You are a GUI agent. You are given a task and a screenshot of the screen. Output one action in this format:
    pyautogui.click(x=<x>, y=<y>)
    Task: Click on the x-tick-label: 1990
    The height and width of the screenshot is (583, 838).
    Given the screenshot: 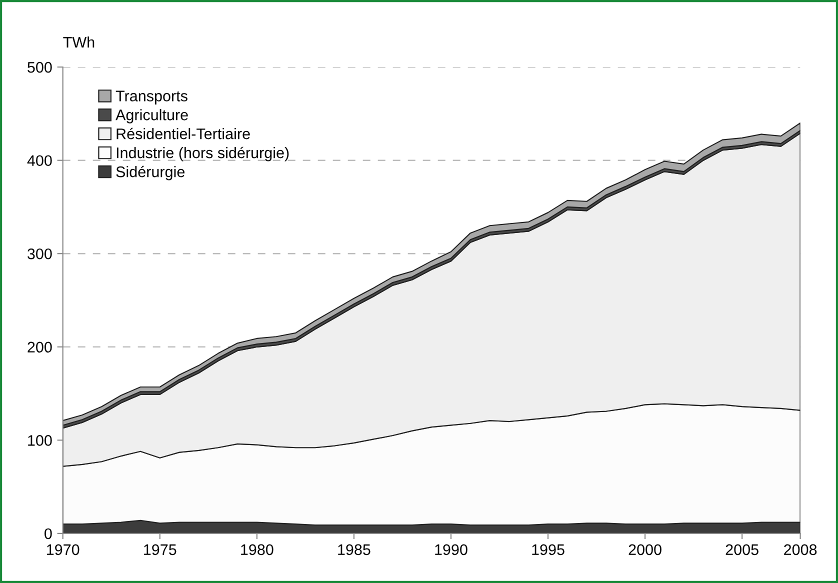 What is the action you would take?
    pyautogui.click(x=451, y=550)
    